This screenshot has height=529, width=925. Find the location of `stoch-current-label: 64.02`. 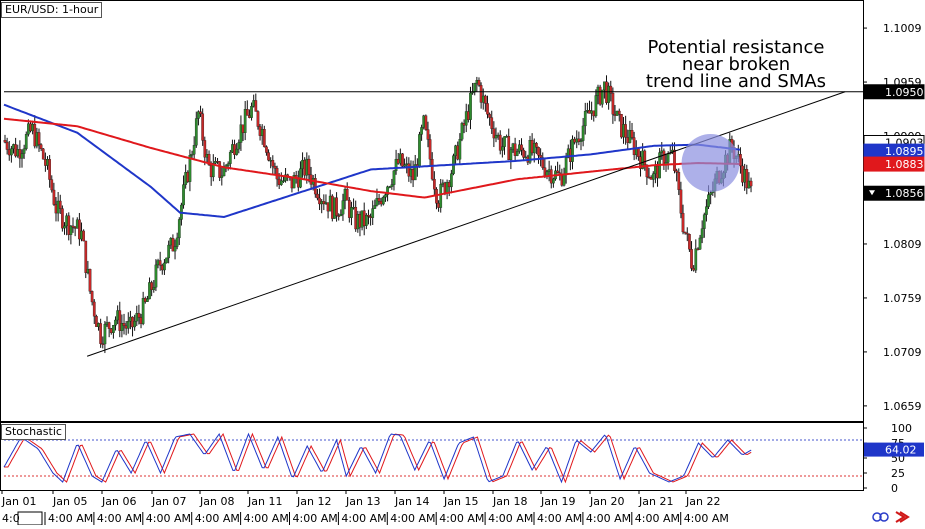

stoch-current-label: 64.02 is located at coordinates (901, 450).